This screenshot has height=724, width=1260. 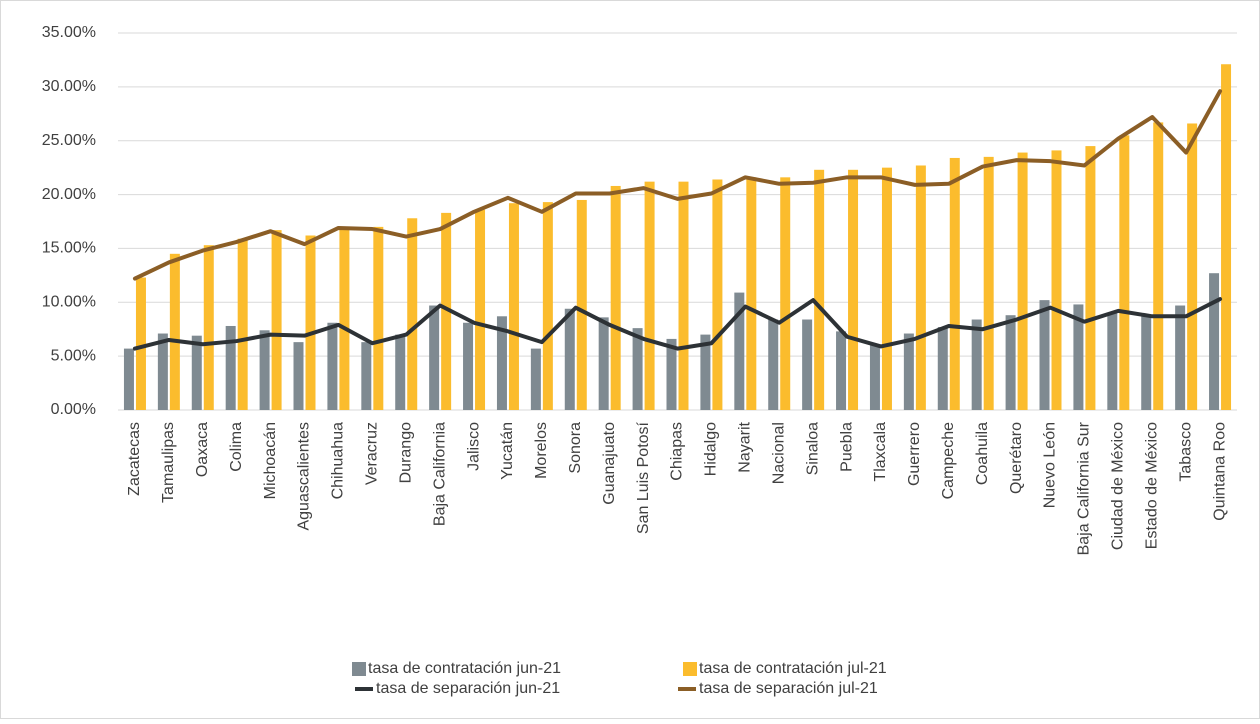 I want to click on x-tick-label: Campeche, so click(x=948, y=460).